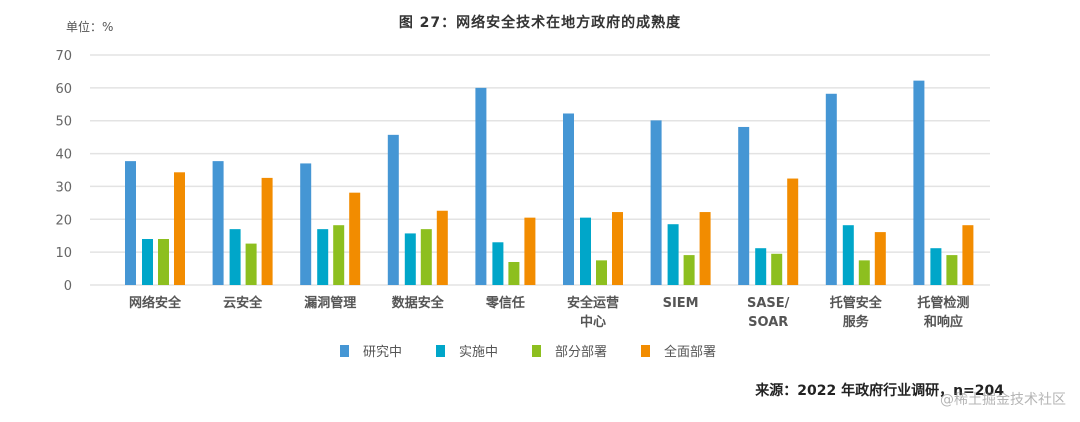 The image size is (1080, 422). I want to click on y-tick-label: 10, so click(63, 253).